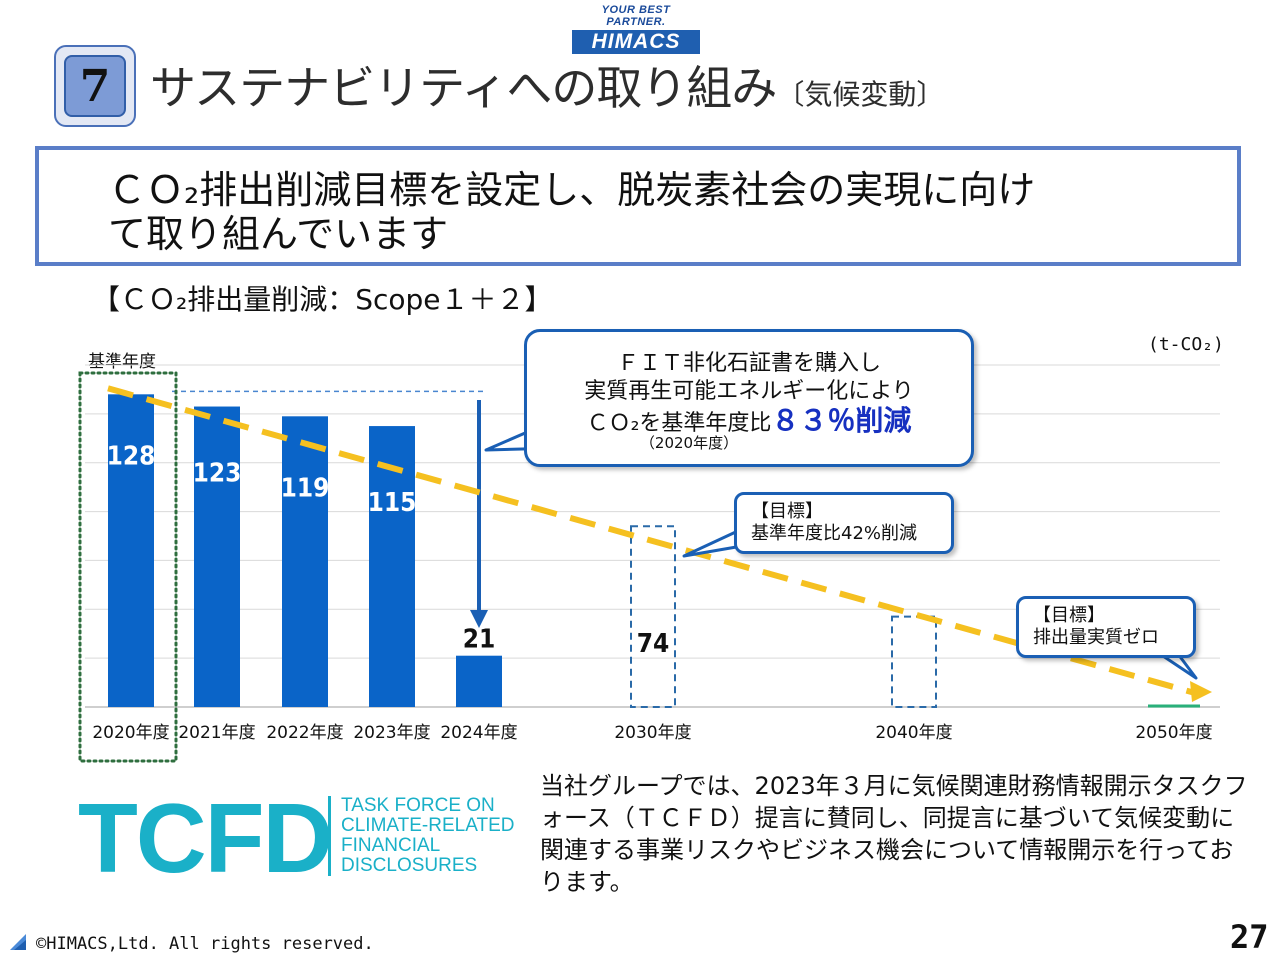 The image size is (1280, 960). I want to click on tcfd-fullname-line: FINANCIAL, so click(391, 845).